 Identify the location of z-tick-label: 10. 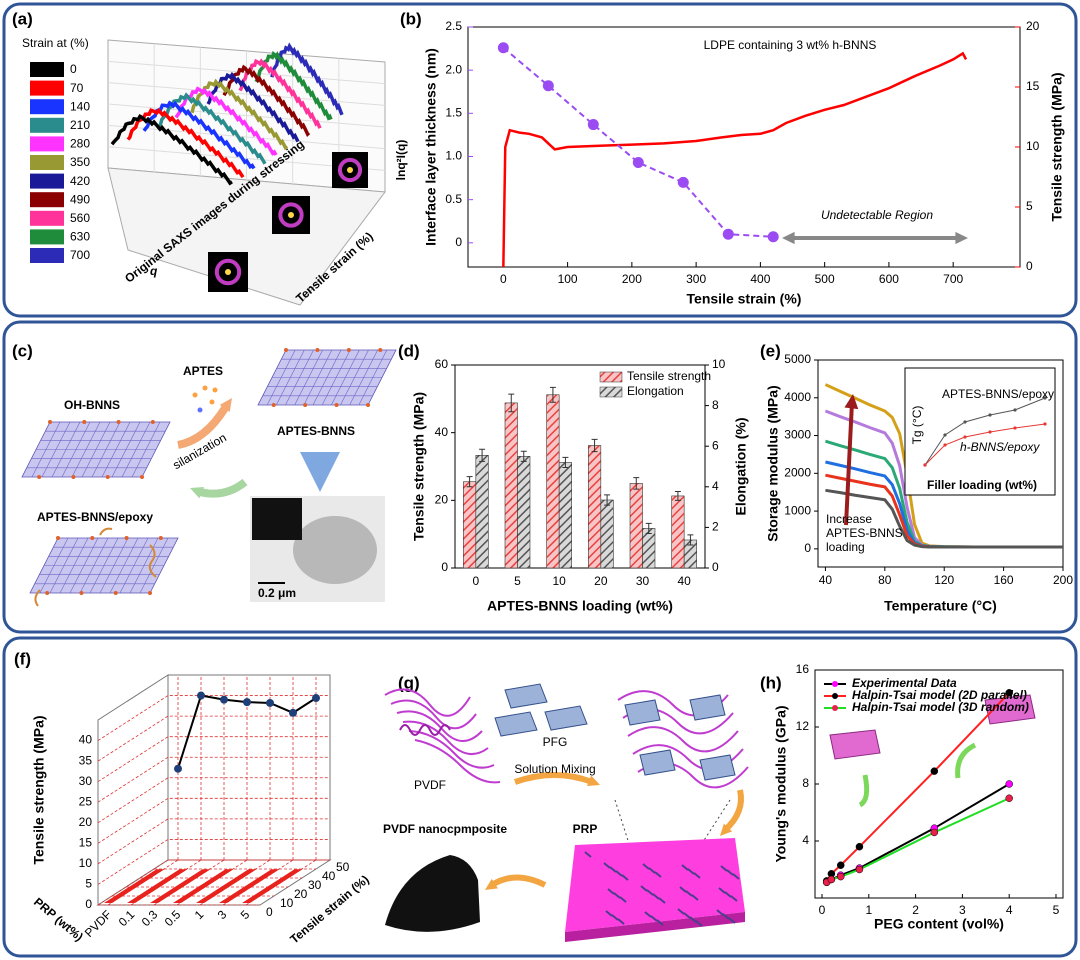
(287, 903).